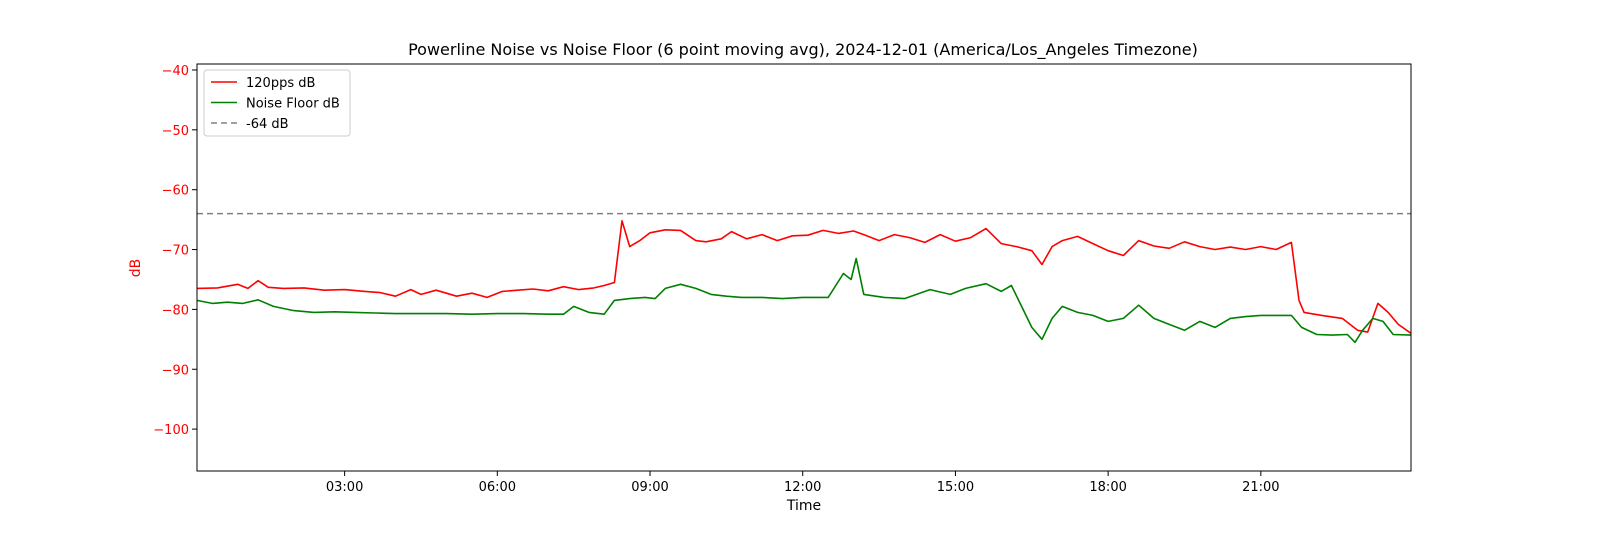 This screenshot has width=1600, height=540. I want to click on x-tick-label: 09:00, so click(649, 487).